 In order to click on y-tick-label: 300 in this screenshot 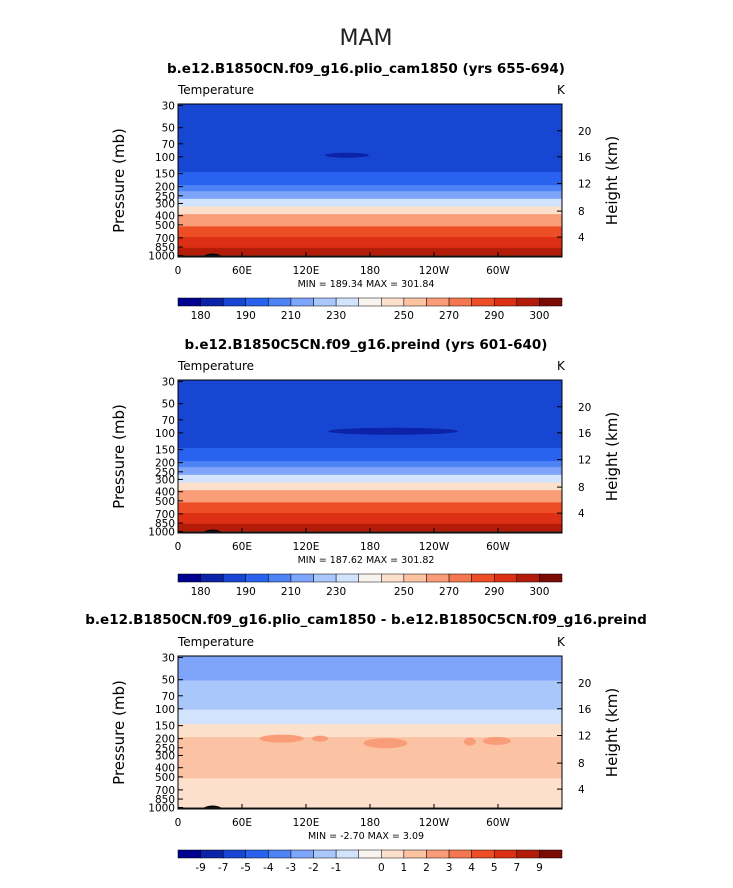, I will do `click(165, 480)`.